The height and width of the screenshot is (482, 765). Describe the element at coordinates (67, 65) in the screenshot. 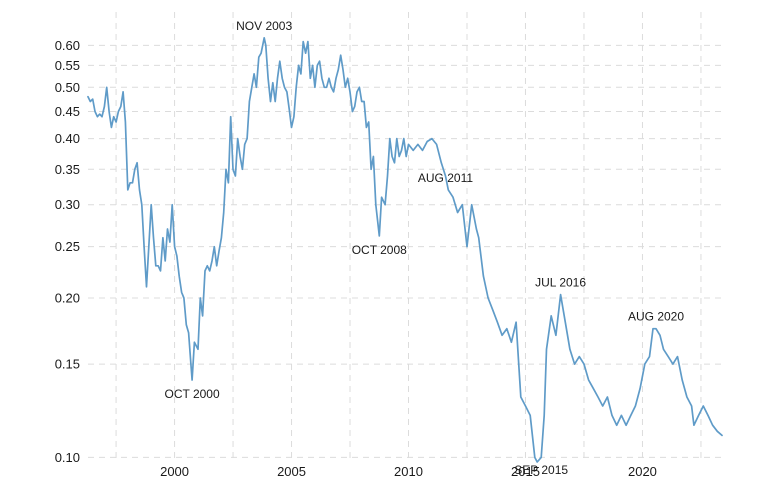

I see `y-tick-label: 0.55` at that location.